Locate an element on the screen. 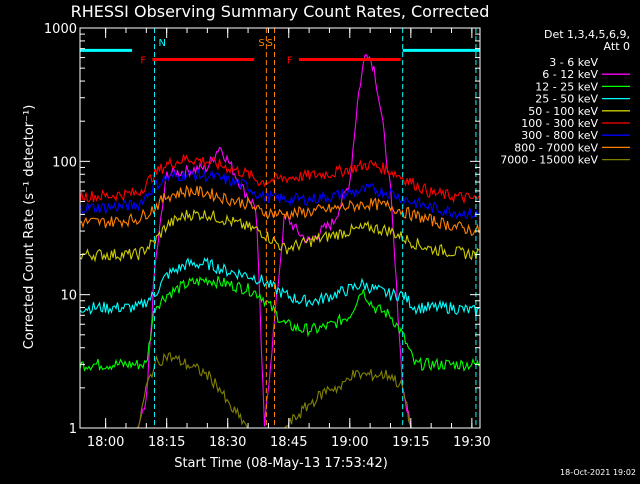  x-tick-label-0: 18:00 is located at coordinates (105, 442).